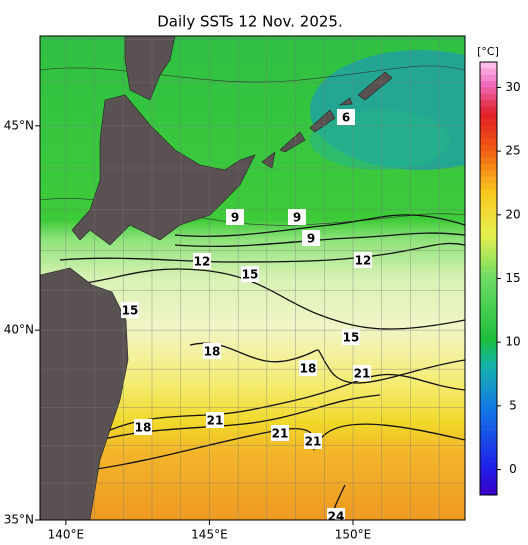 The width and height of the screenshot is (528, 545). What do you see at coordinates (336, 517) in the screenshot?
I see `contour-label: 24` at bounding box center [336, 517].